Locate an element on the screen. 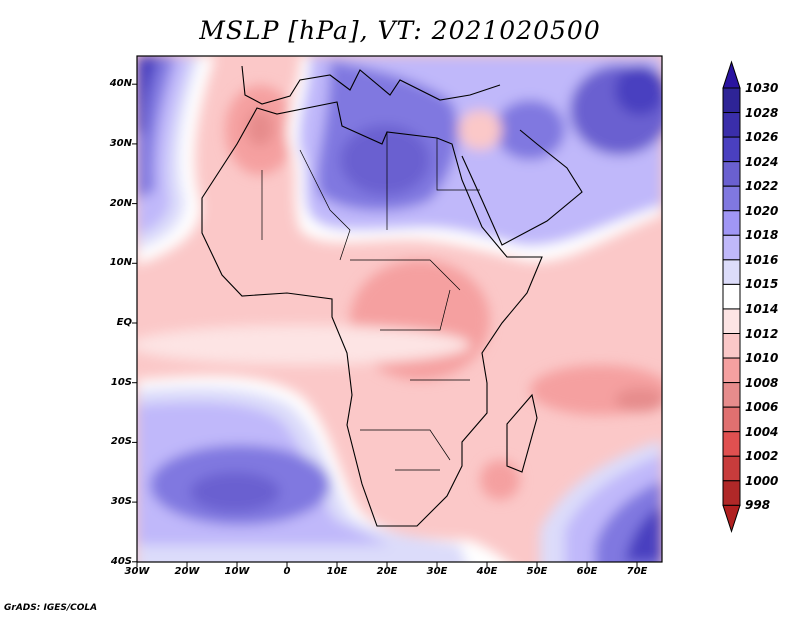 Image resolution: width=800 pixels, height=618 pixels. colorbar-label: 1018 is located at coordinates (762, 235).